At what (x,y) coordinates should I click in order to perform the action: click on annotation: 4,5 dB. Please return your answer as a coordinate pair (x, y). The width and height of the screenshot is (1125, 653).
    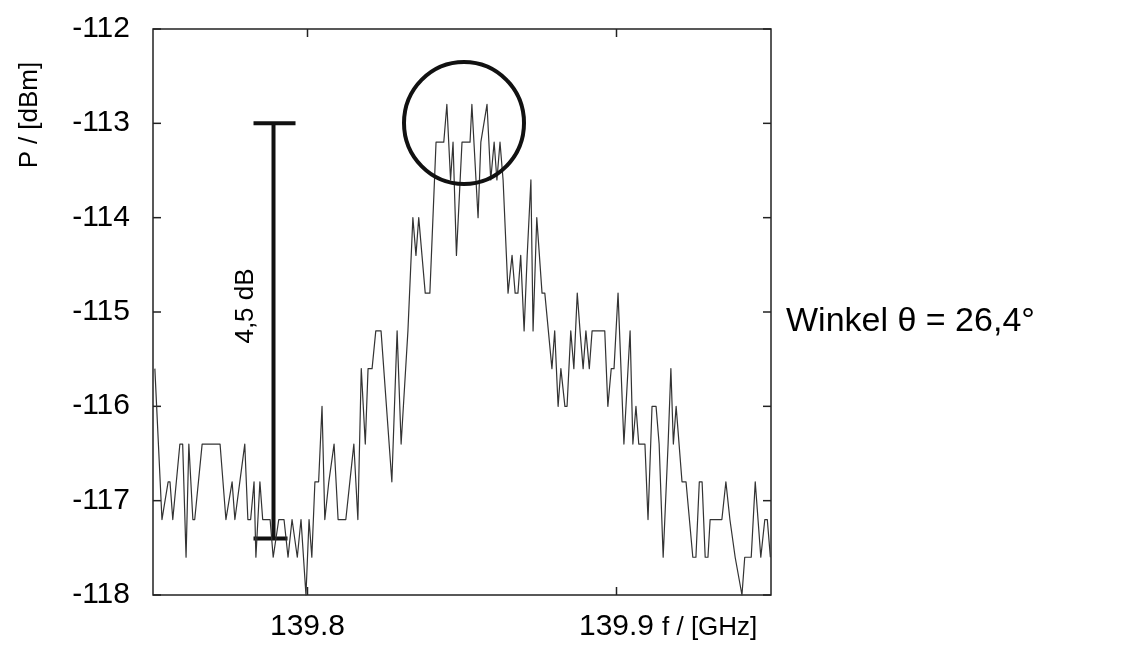
    Looking at the image, I should click on (243, 306).